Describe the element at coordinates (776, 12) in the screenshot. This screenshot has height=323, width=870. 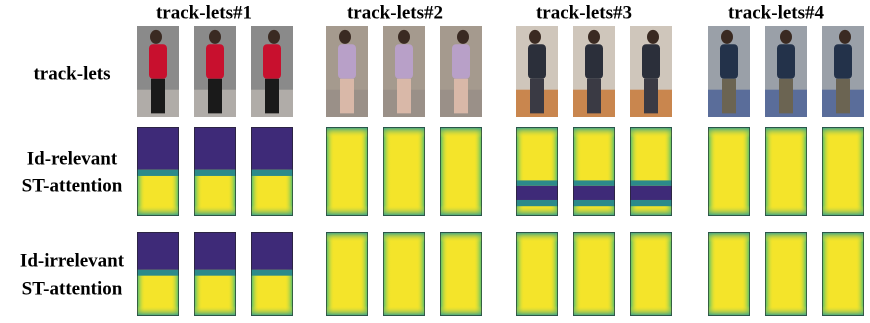
I see `column-header: track-lets#4` at that location.